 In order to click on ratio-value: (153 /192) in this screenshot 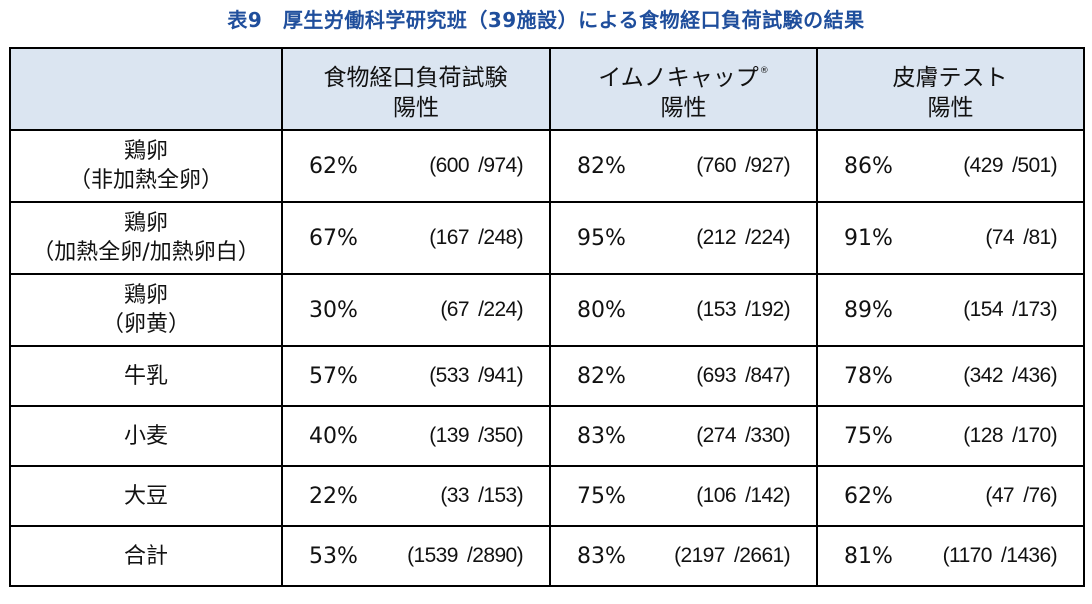, I will do `click(743, 309)`.